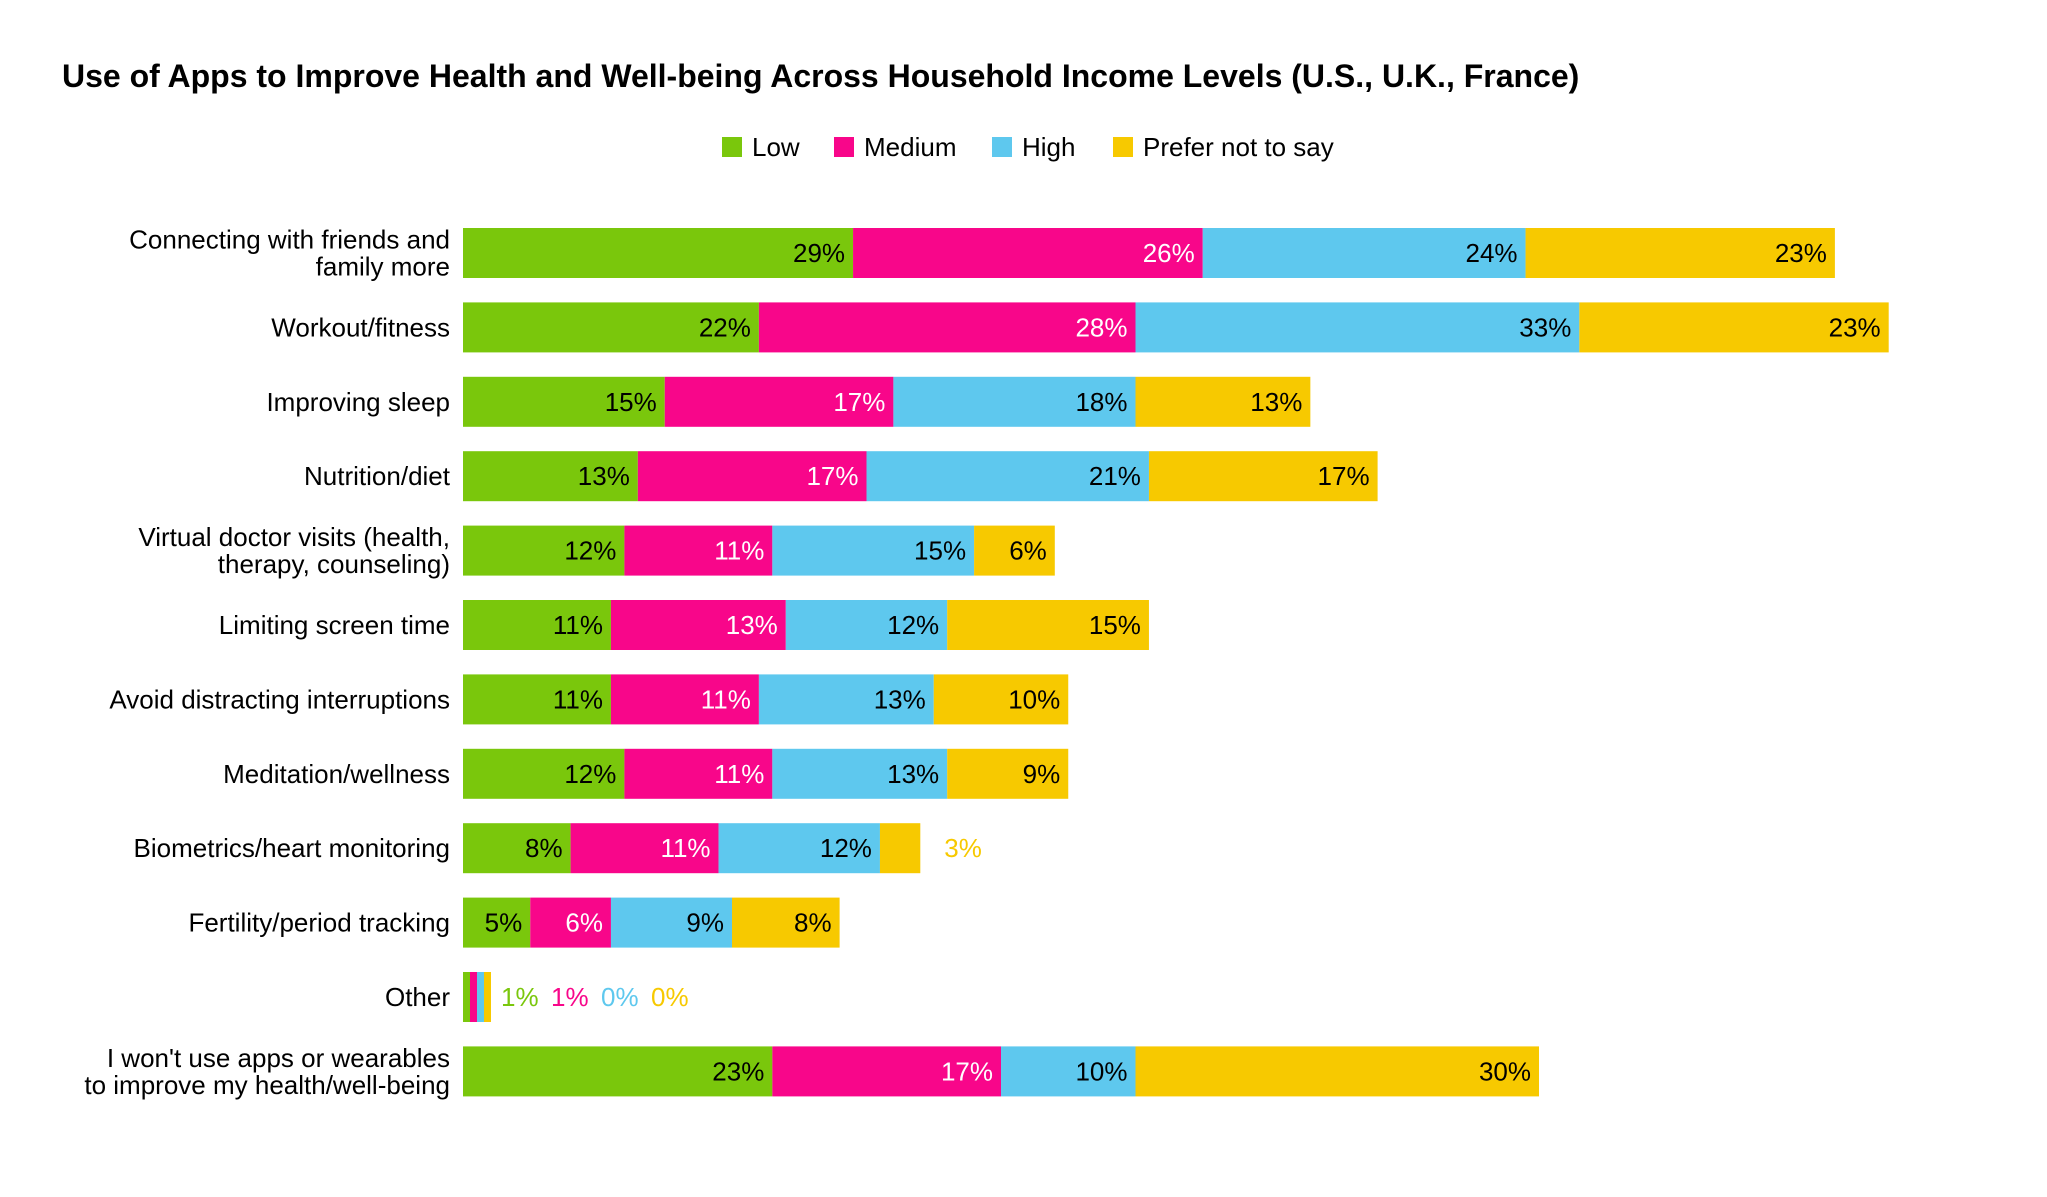  Describe the element at coordinates (819, 253) in the screenshot. I see `data-label: 29%` at that location.